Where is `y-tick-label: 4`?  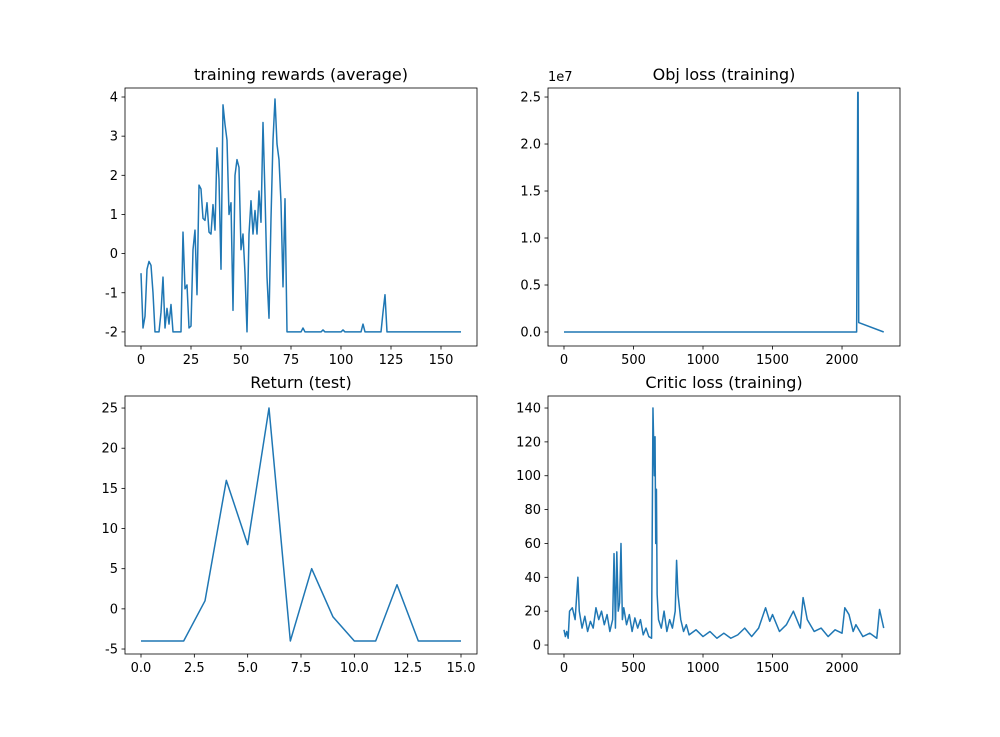
y-tick-label: 4 is located at coordinates (114, 98).